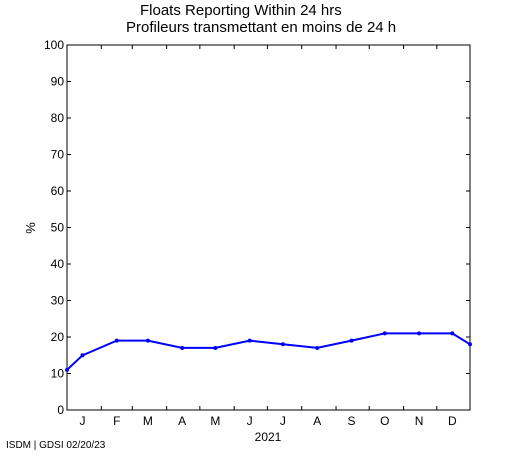 This screenshot has width=520, height=460. Describe the element at coordinates (261, 27) in the screenshot. I see `chart-subtitle: Profileurs transmettant en moins de 24 h` at that location.